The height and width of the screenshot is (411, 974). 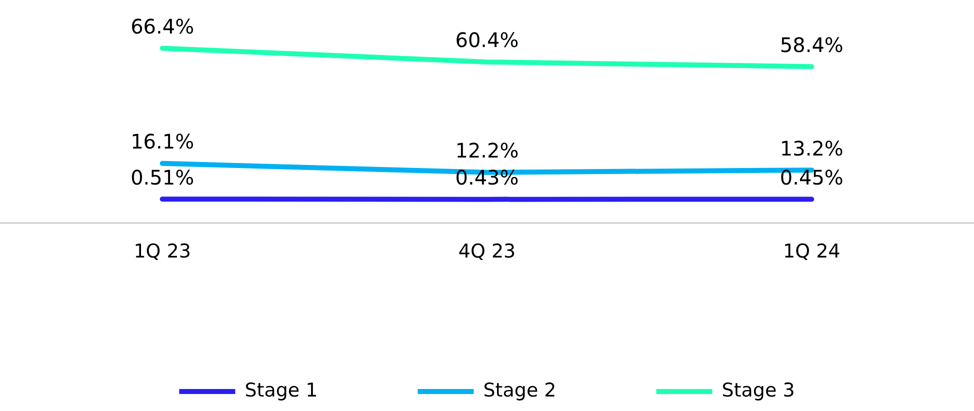 I want to click on data-label: 13.2%, so click(x=812, y=148).